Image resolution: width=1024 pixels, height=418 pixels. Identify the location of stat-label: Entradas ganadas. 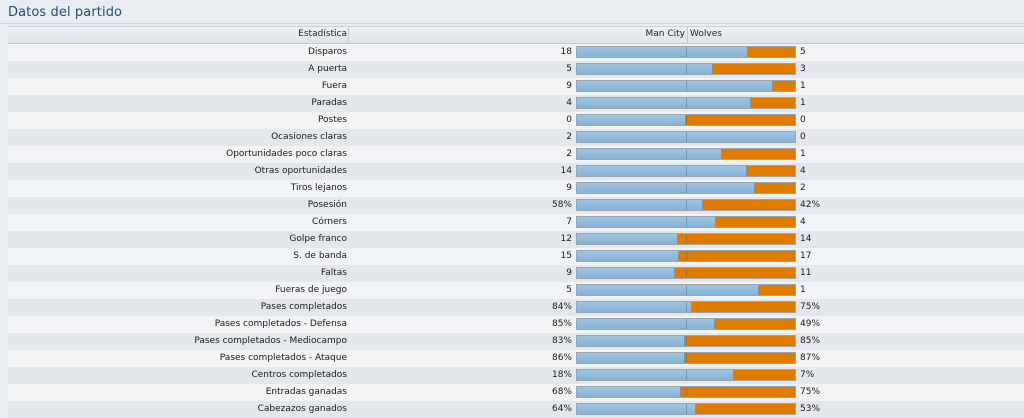
(306, 392).